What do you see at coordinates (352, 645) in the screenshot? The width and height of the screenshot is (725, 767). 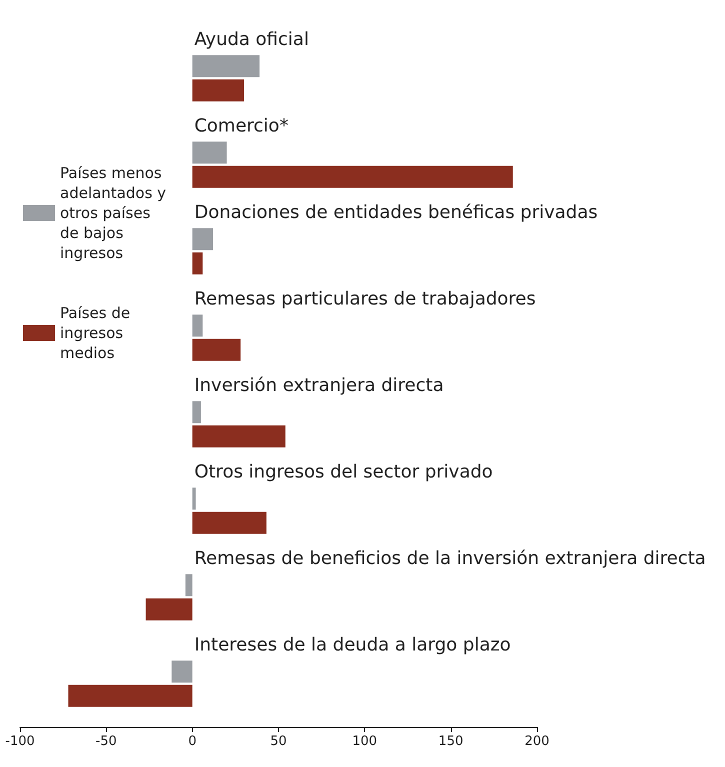 I see `y-tick-label: Intereses de la deuda a largo plazo` at bounding box center [352, 645].